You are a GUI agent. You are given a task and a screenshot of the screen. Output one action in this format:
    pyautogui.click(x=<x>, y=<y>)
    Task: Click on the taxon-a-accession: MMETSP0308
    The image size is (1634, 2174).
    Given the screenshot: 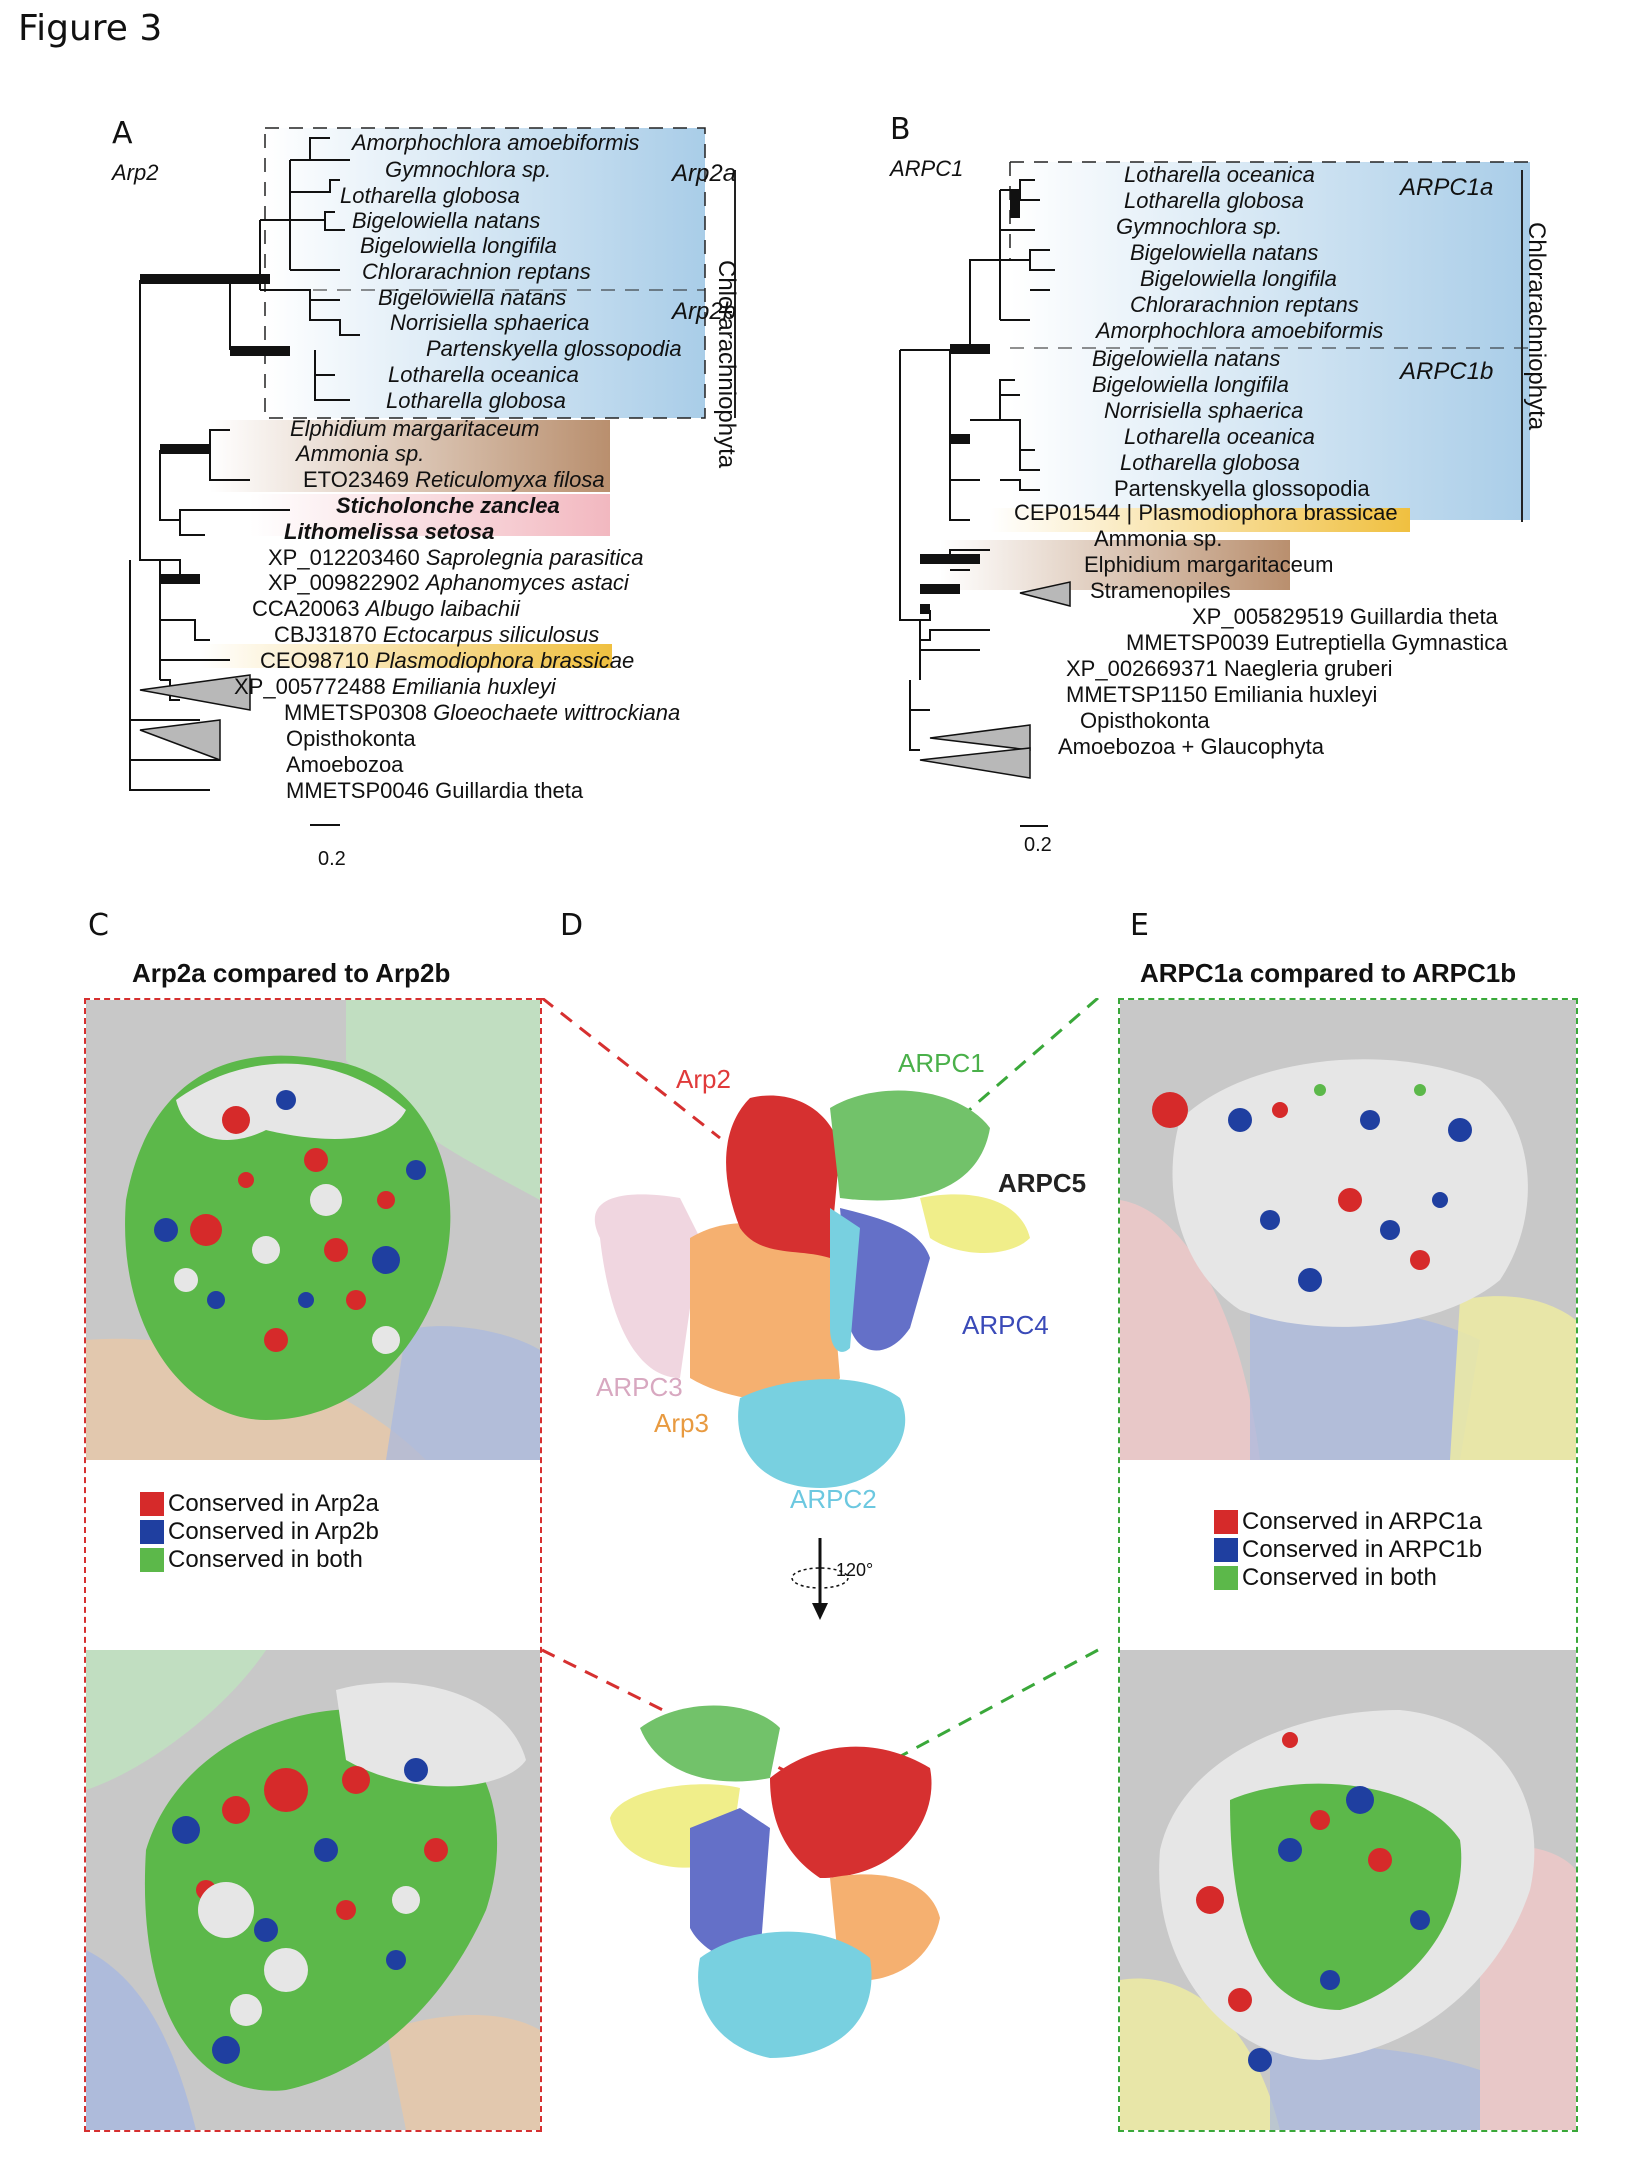 What is the action you would take?
    pyautogui.click(x=359, y=712)
    